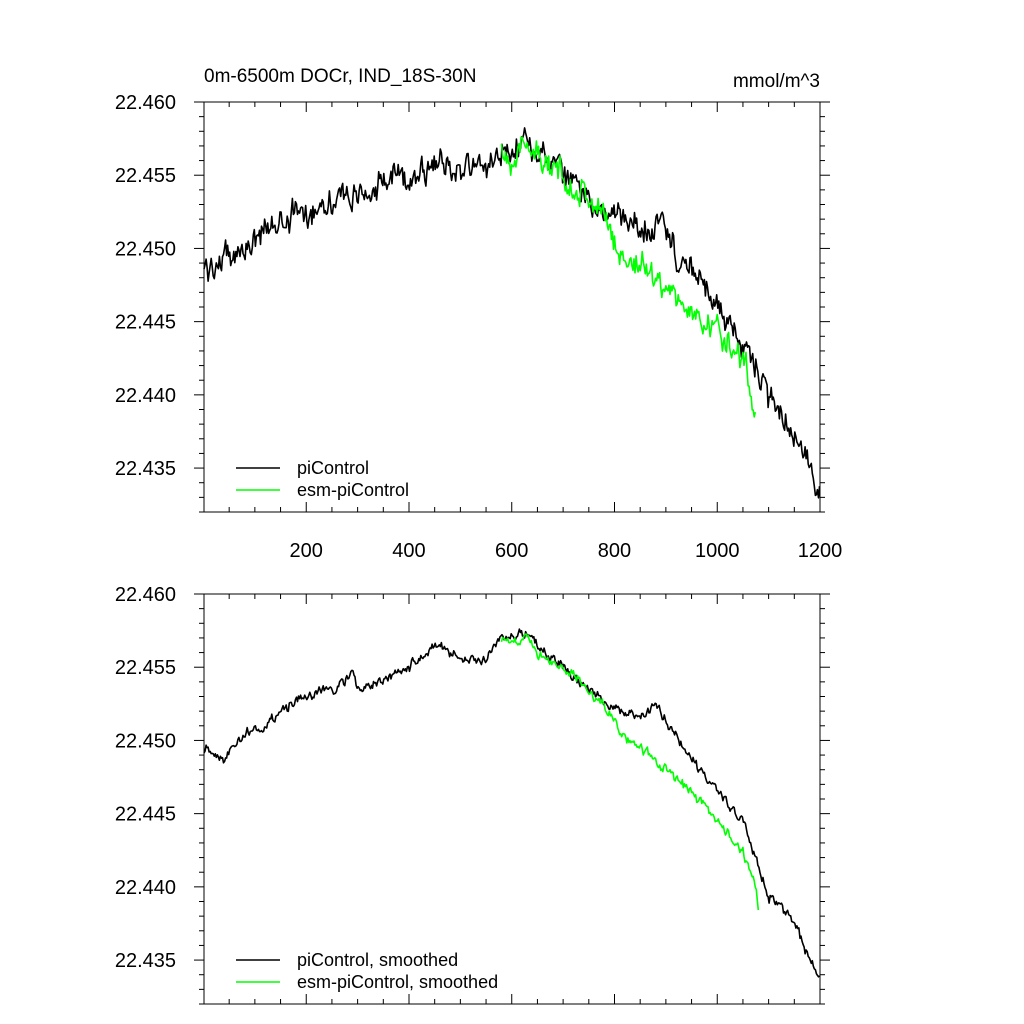  What do you see at coordinates (630, 772) in the screenshot?
I see `series-line-esm-picontrol-smoothed` at bounding box center [630, 772].